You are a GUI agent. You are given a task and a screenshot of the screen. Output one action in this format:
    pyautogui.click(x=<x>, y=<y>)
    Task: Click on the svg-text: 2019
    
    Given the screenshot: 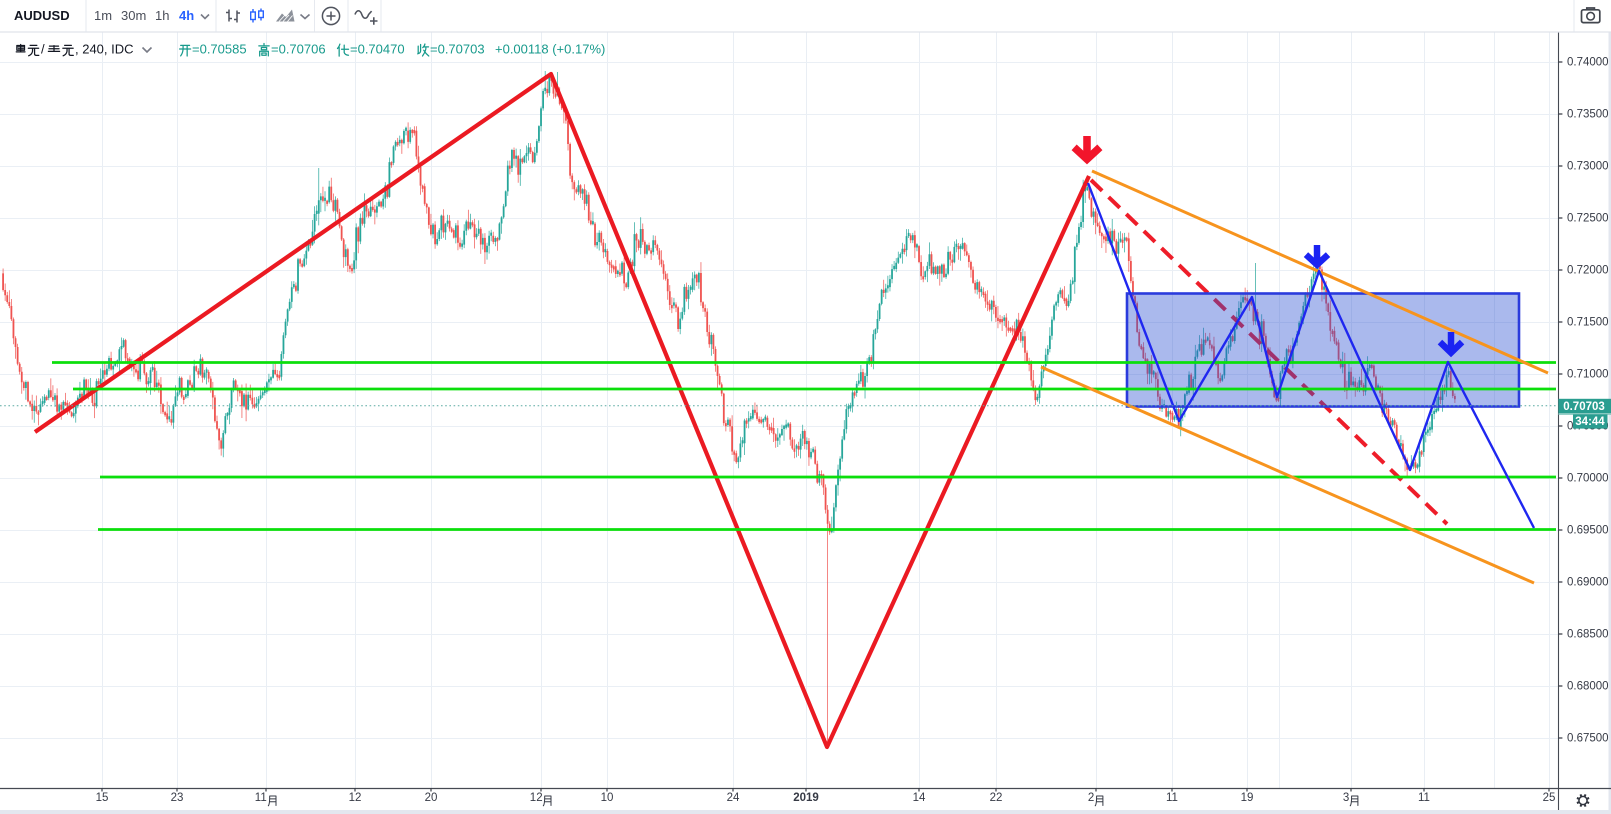 What is the action you would take?
    pyautogui.click(x=806, y=798)
    